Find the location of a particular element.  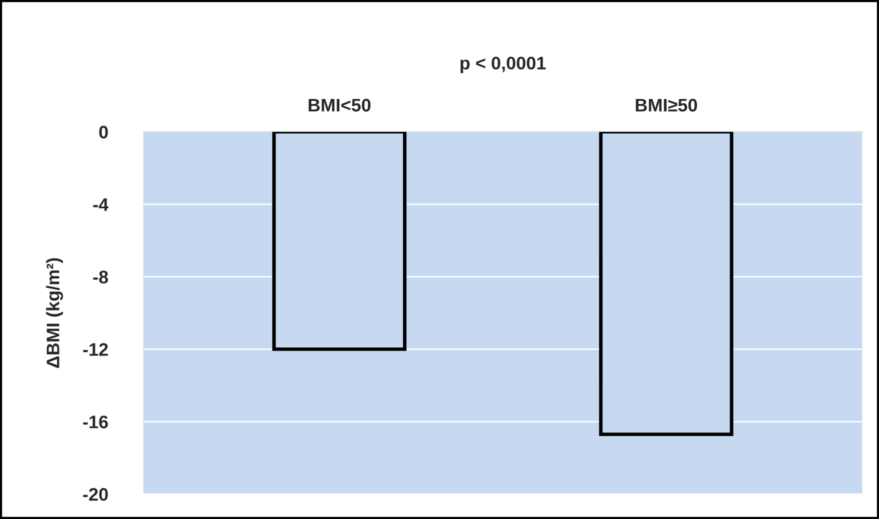

y-tick-label: -16 is located at coordinates (95, 422).